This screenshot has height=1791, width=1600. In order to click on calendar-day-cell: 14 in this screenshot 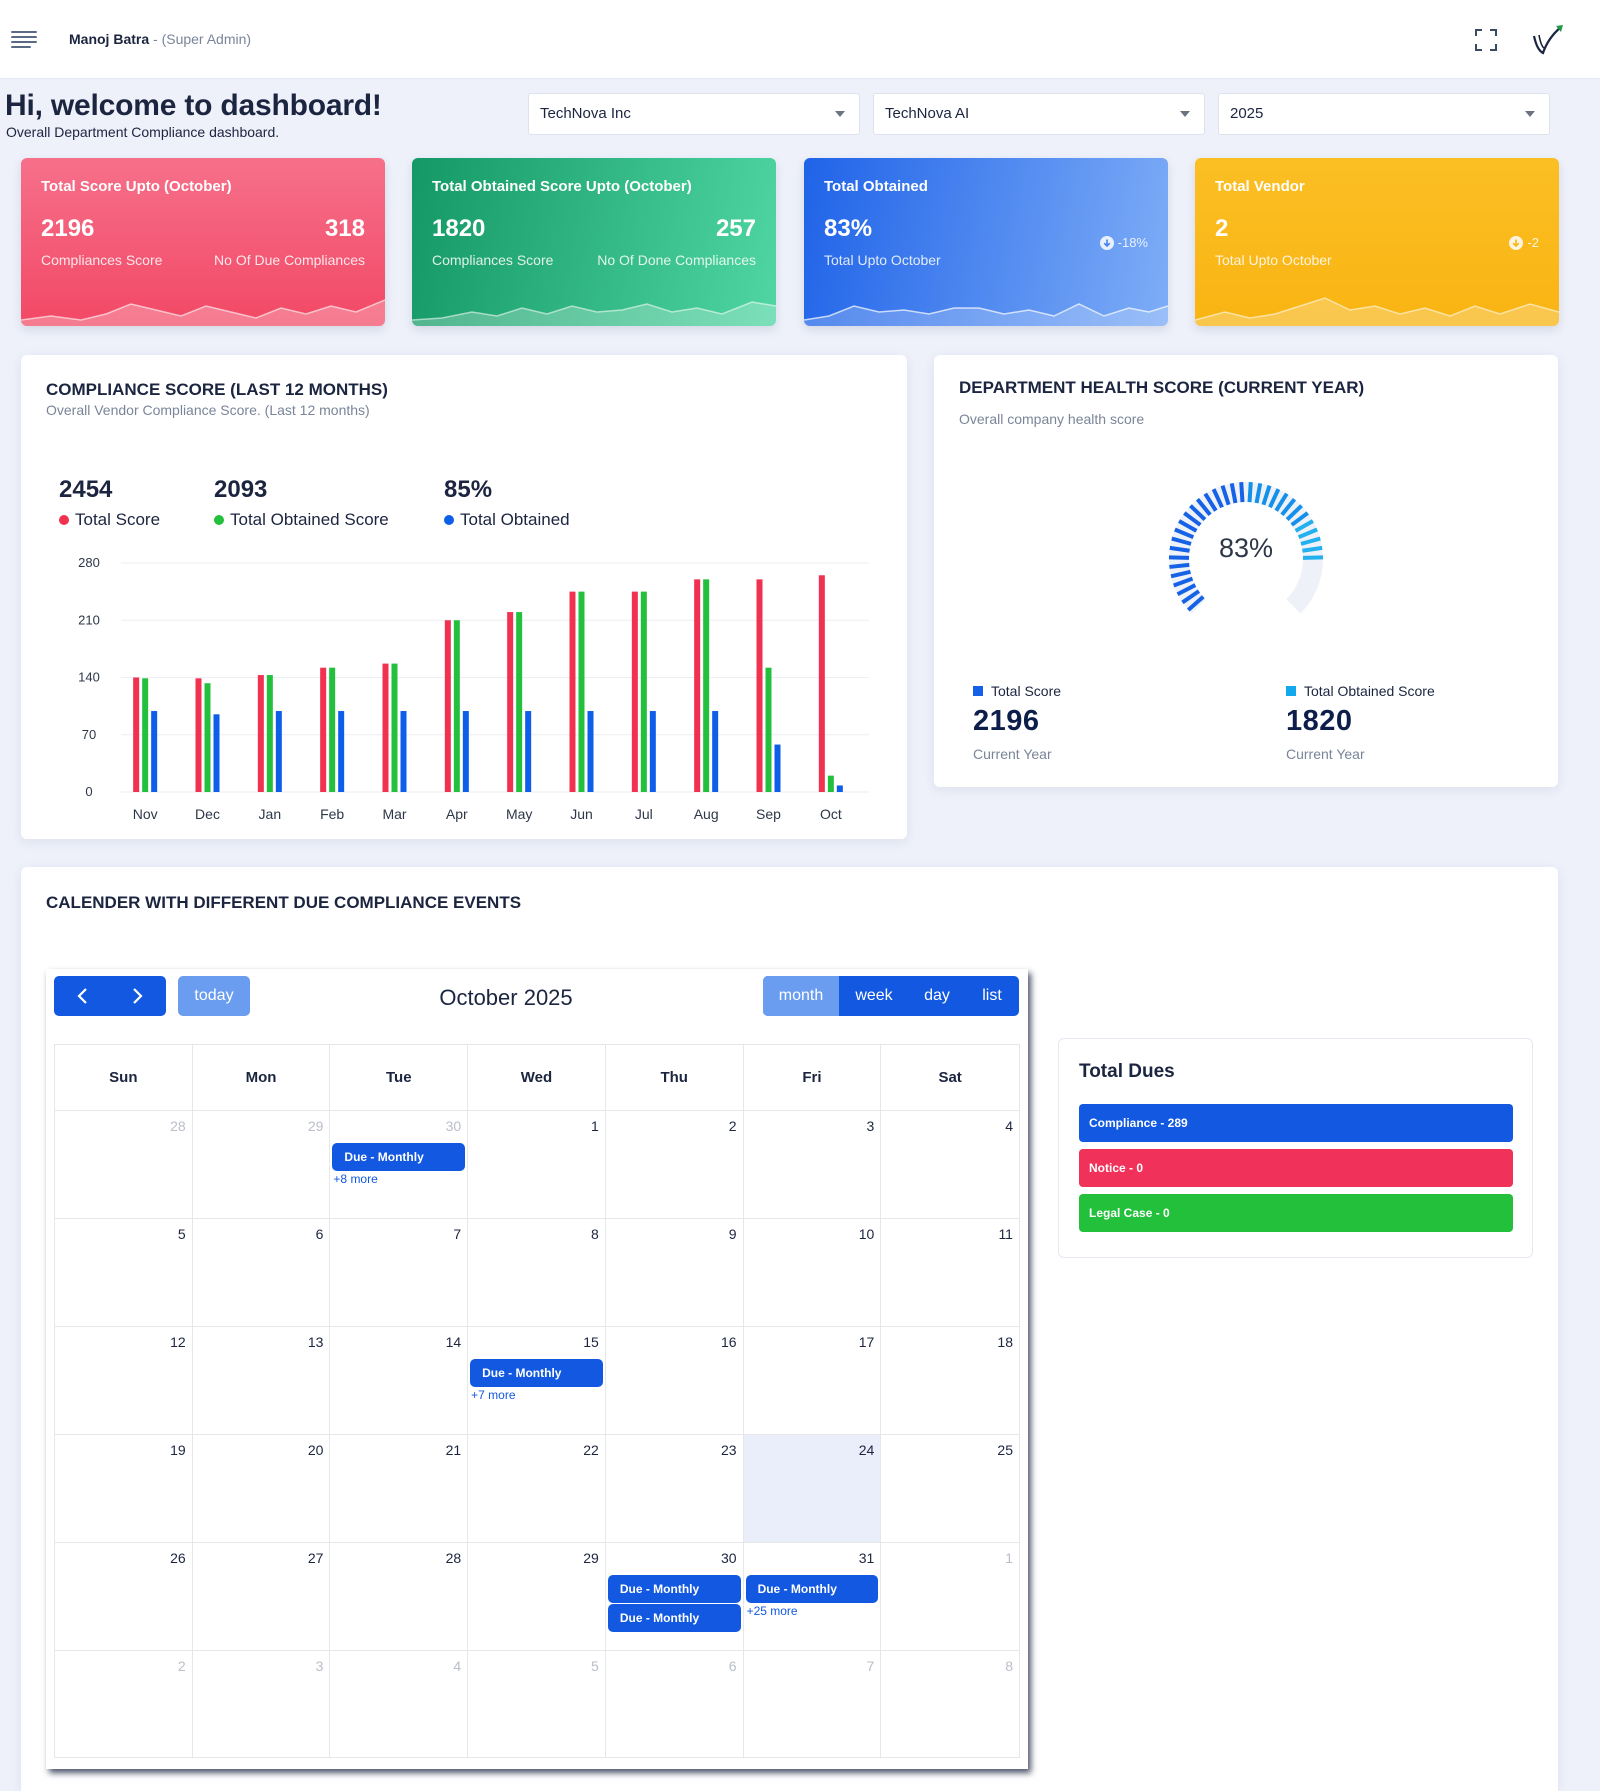, I will do `click(399, 1380)`.